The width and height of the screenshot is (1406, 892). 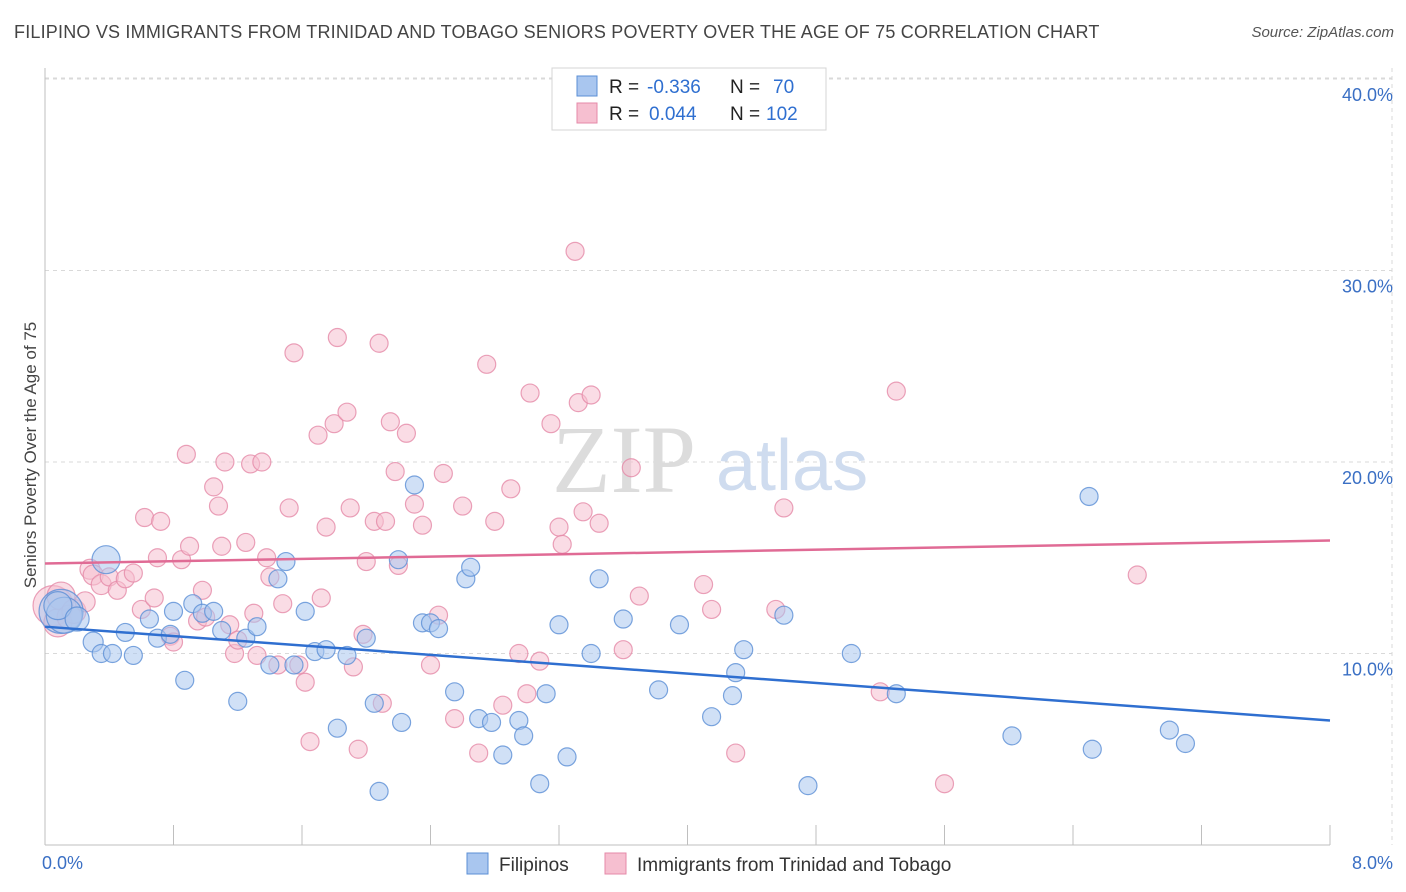 What do you see at coordinates (477, 863) in the screenshot?
I see `legend-bottom-swatch-filipinos` at bounding box center [477, 863].